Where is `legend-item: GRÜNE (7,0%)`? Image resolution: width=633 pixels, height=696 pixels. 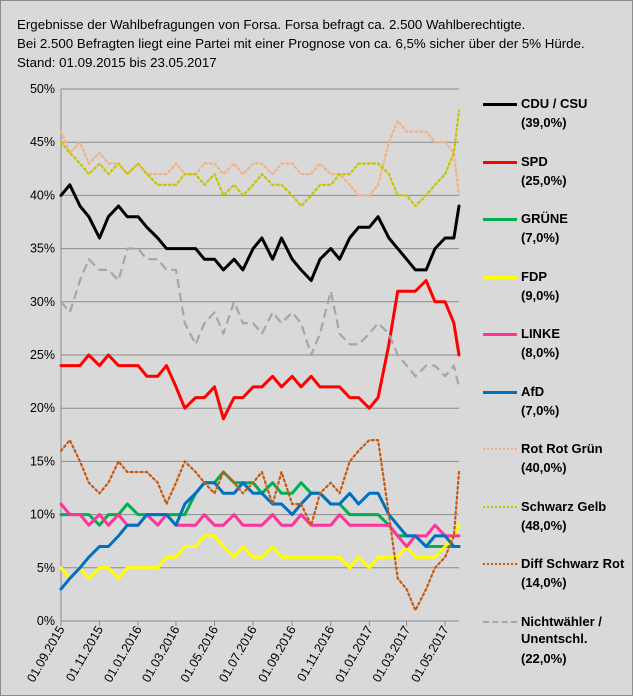
legend-item: GRÜNE (7,0%) is located at coordinates (556, 240).